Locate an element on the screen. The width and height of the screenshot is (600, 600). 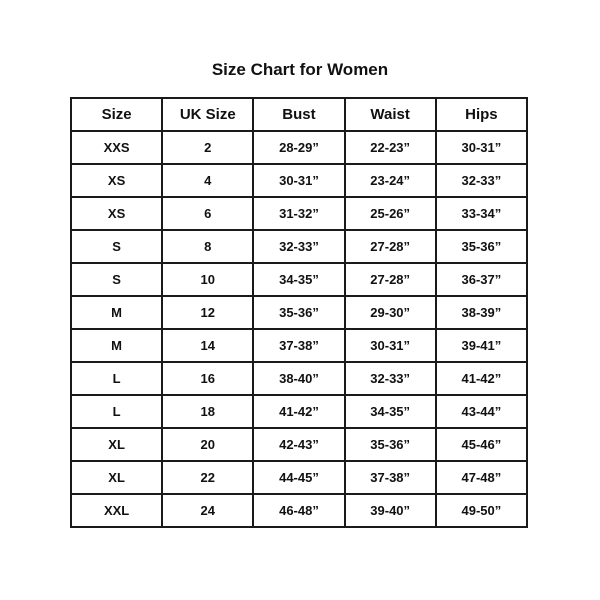
table-cell: 22-23” is located at coordinates (390, 147).